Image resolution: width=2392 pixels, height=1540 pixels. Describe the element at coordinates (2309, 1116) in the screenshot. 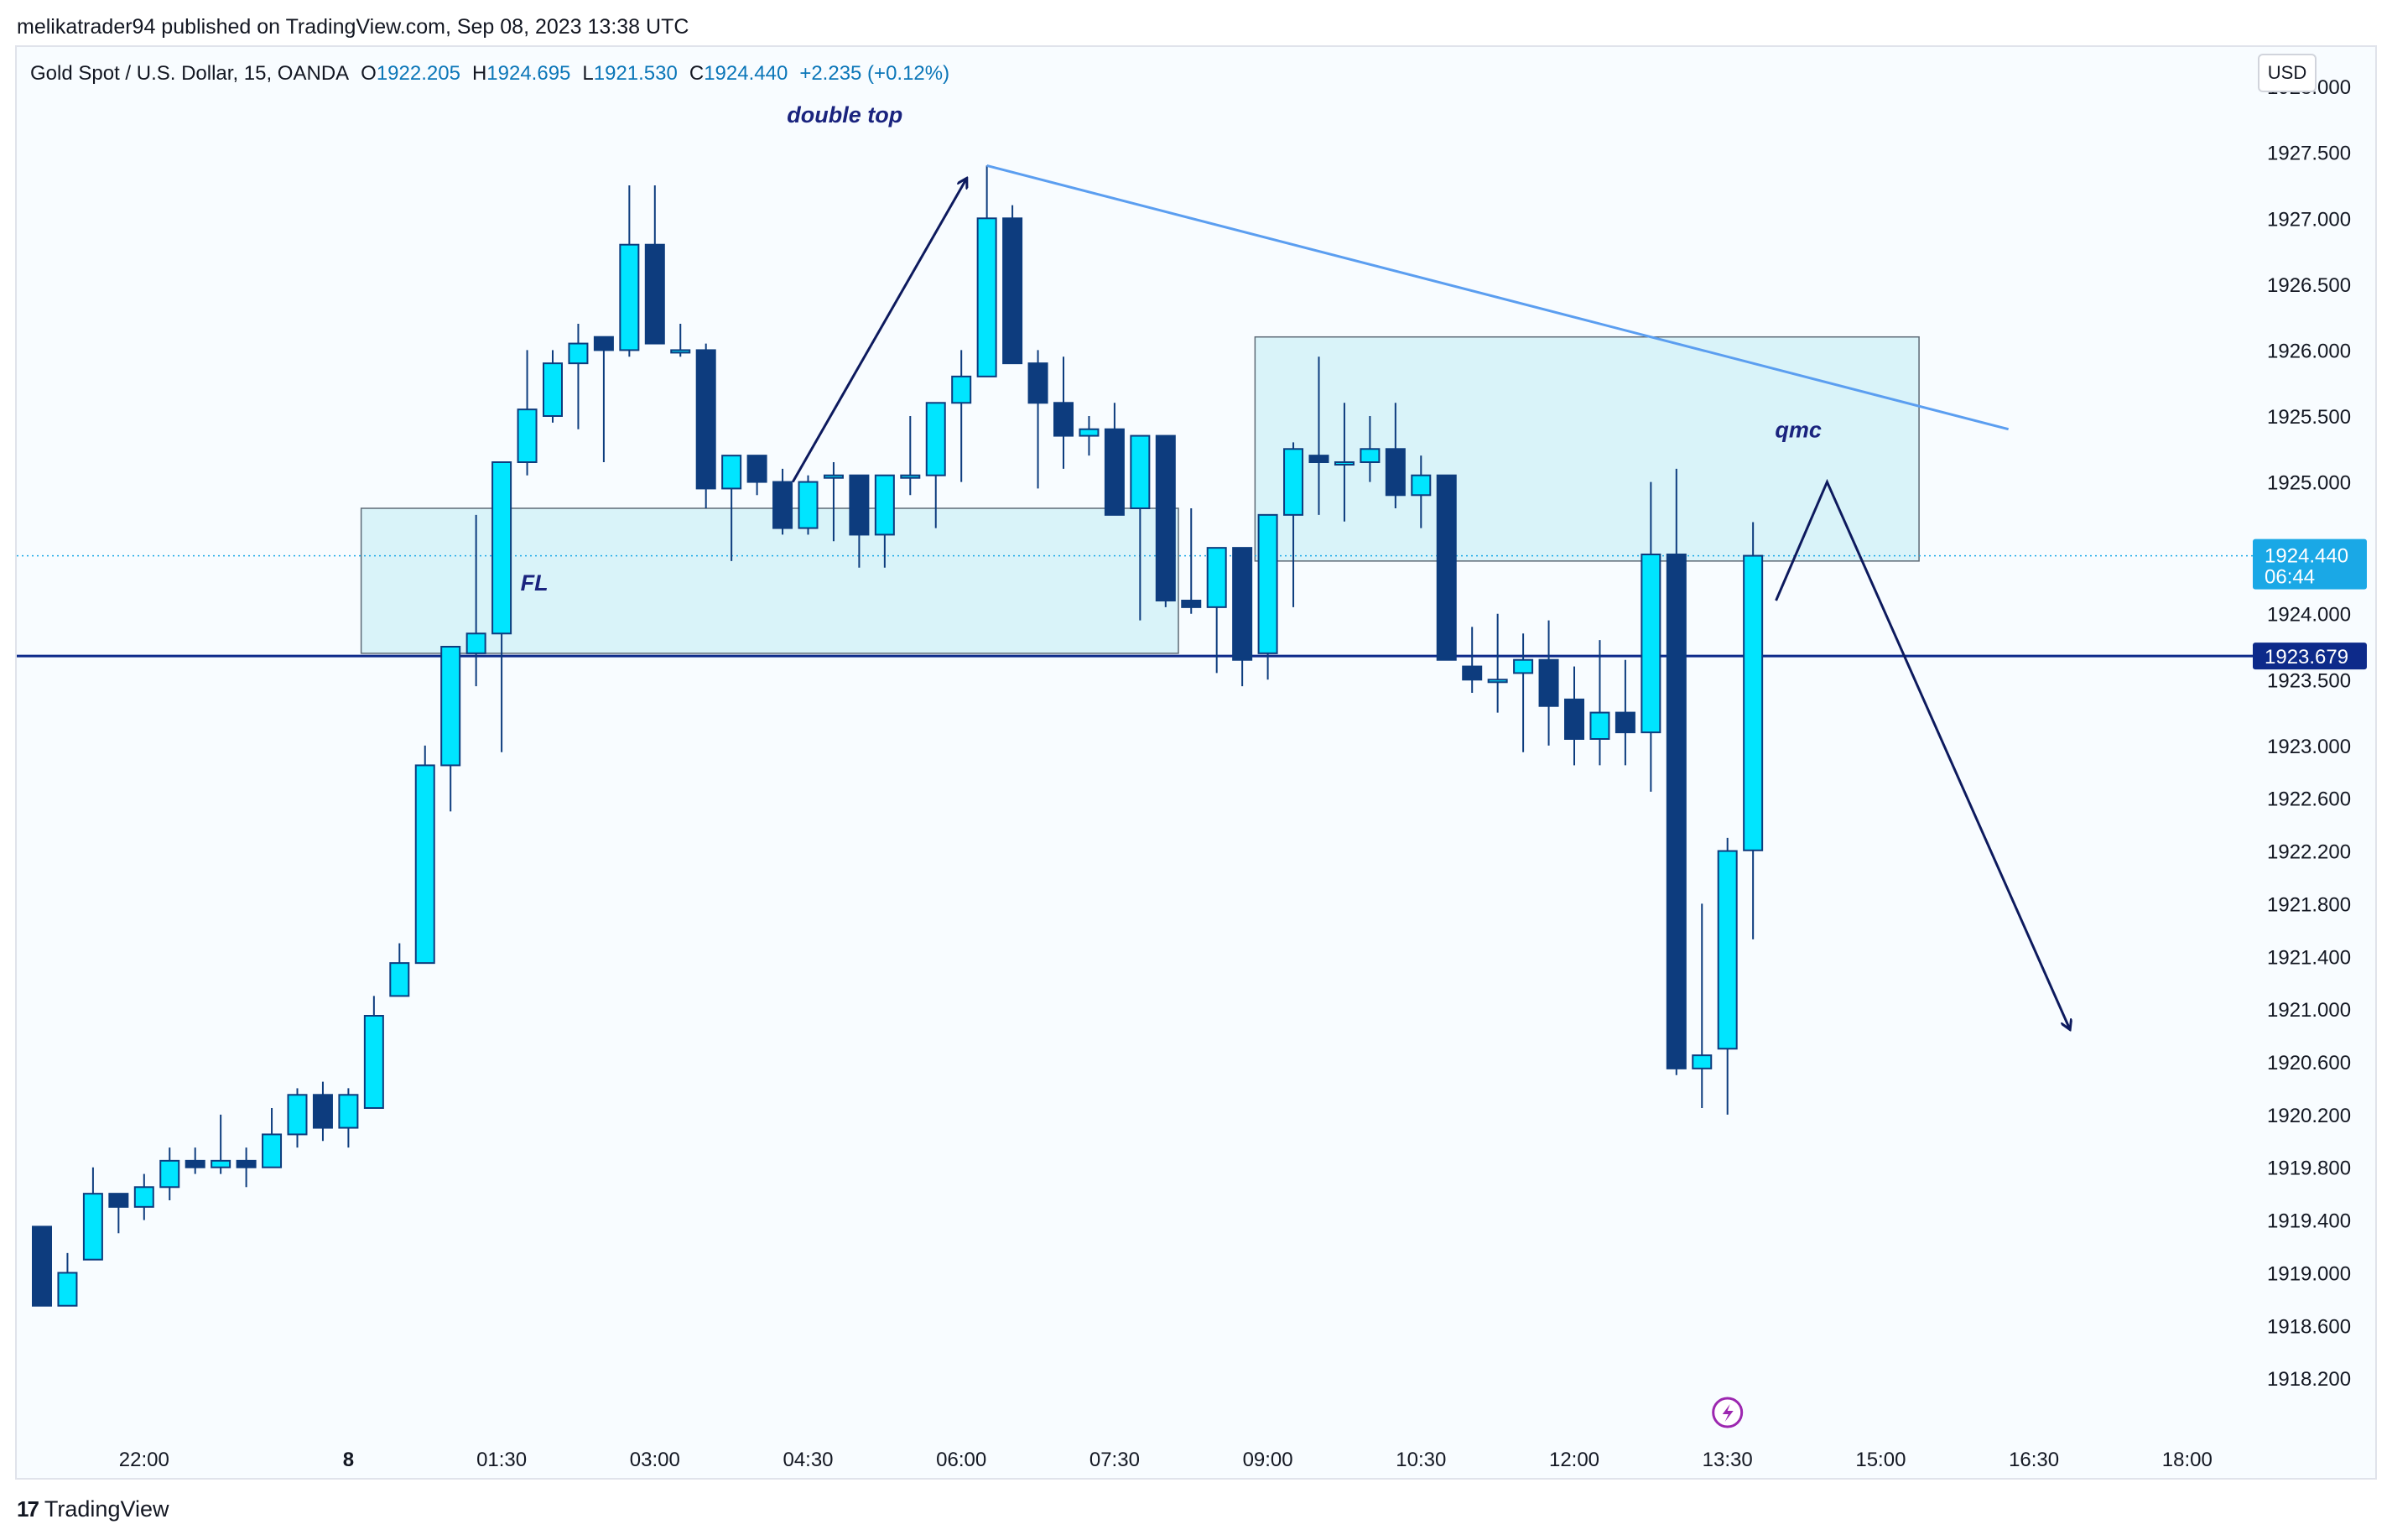

I see `price-tick-label: 1920.200` at that location.